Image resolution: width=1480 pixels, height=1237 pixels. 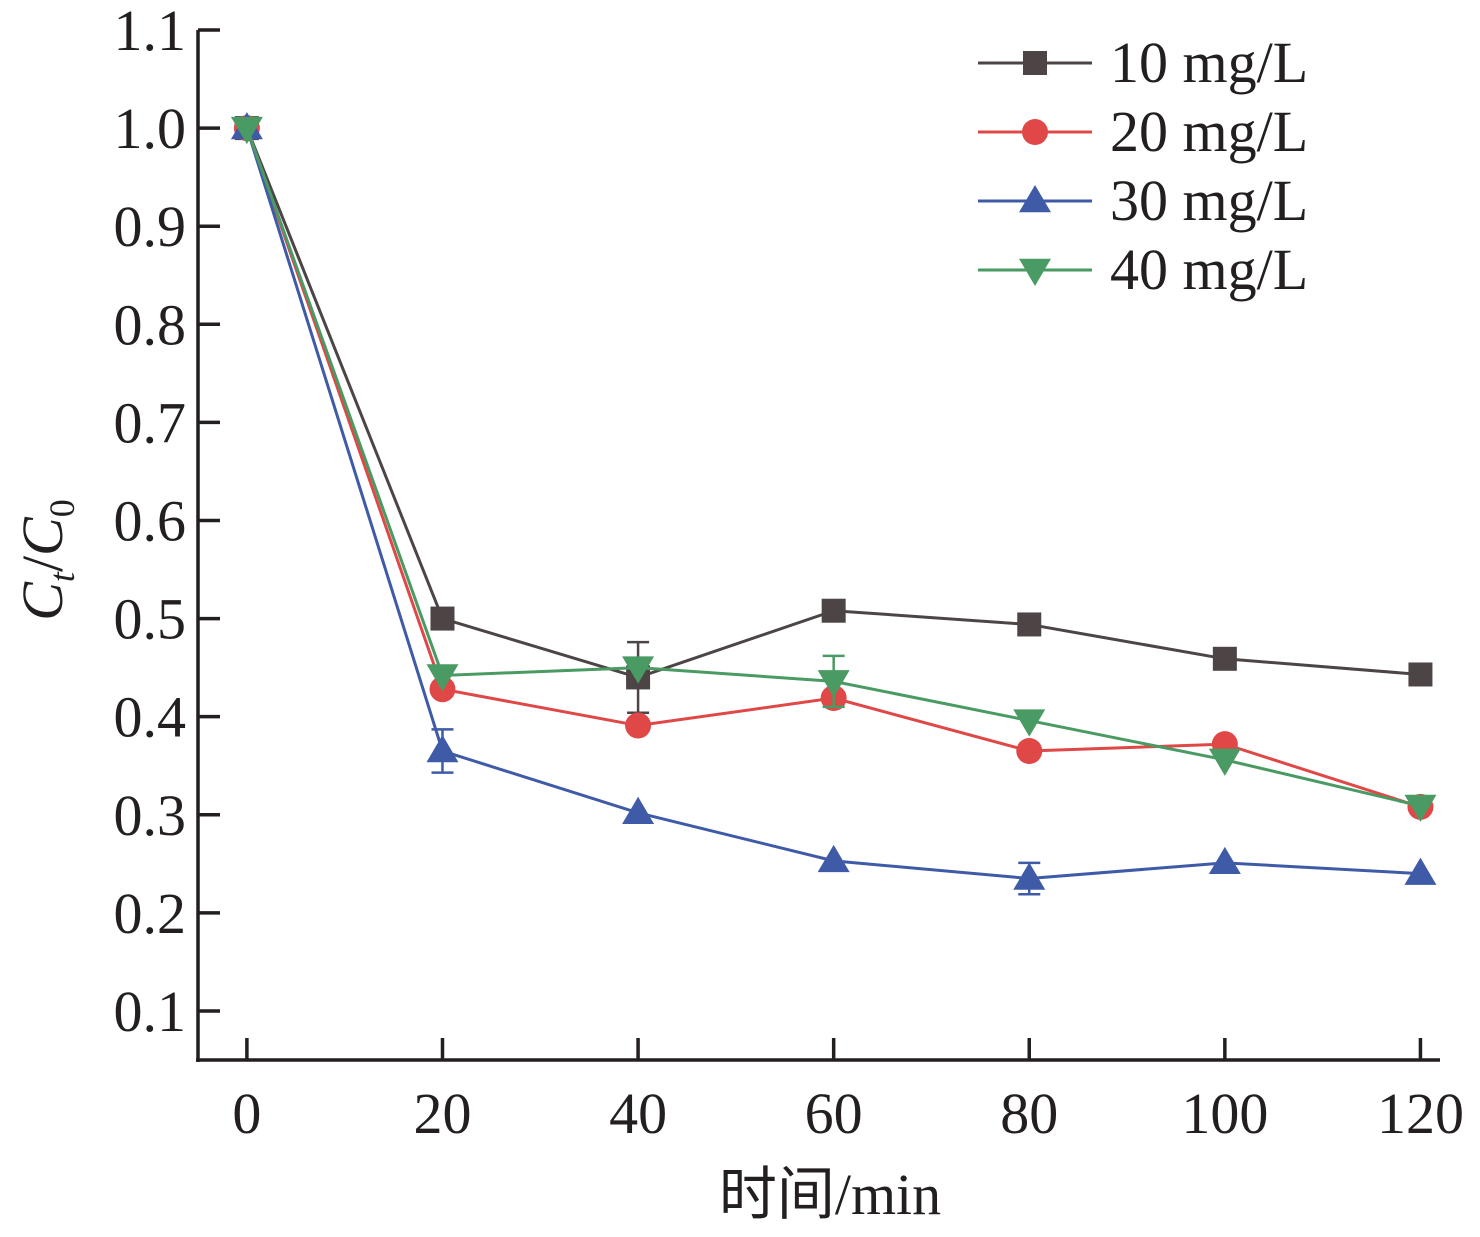 I want to click on legend-item: 10 mg/L, so click(x=1143, y=62).